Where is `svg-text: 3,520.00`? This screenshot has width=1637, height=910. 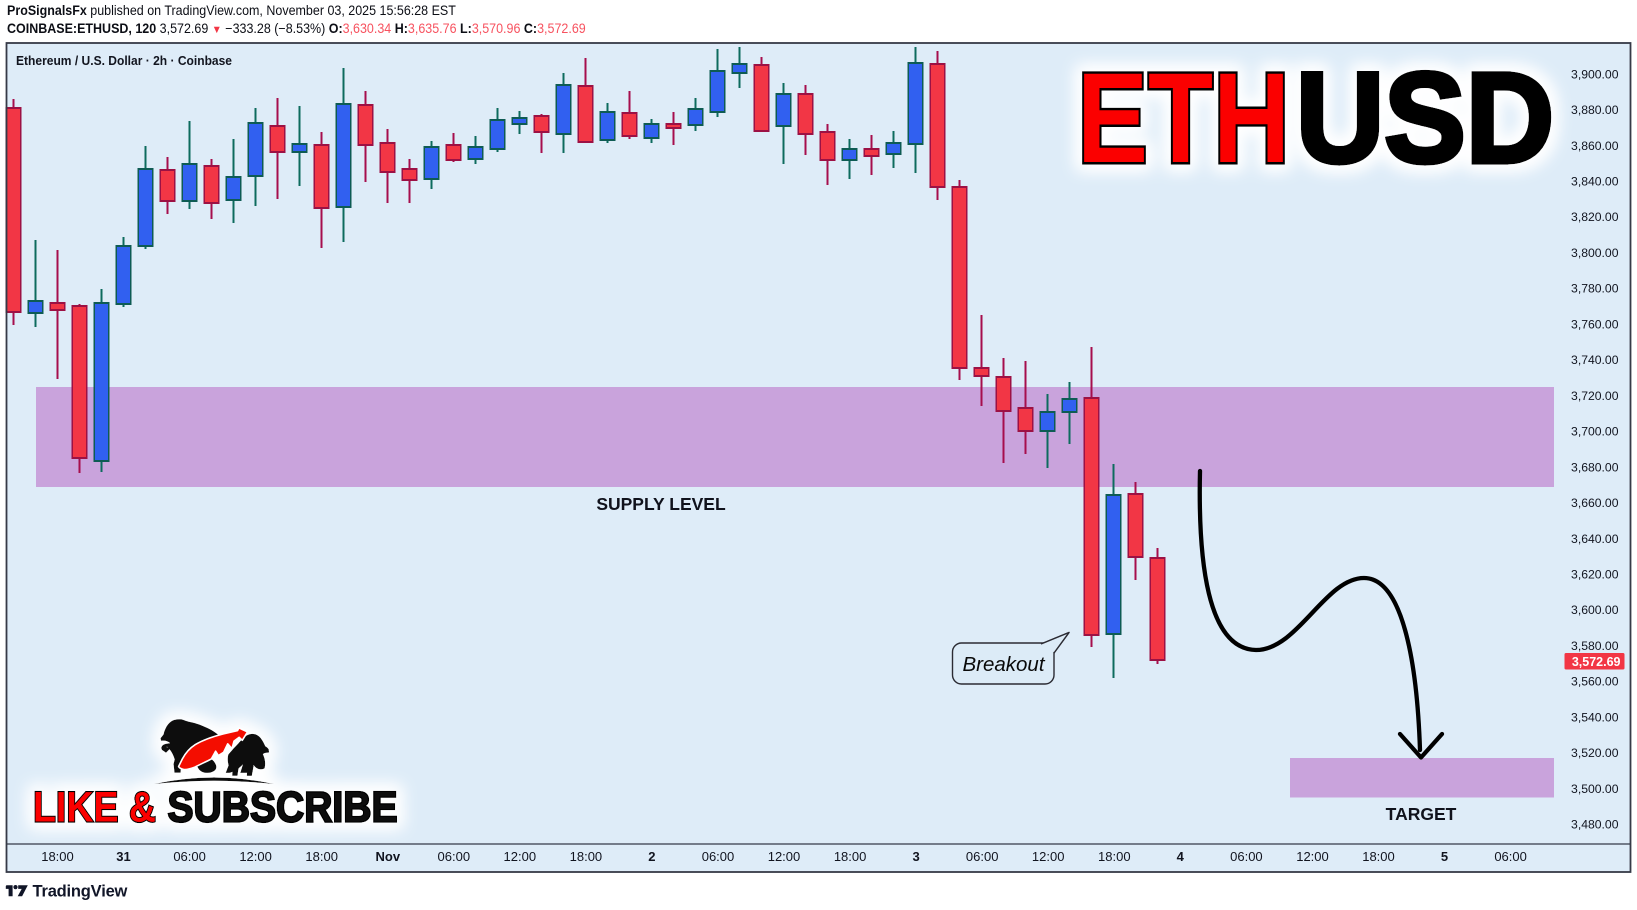
svg-text: 3,520.00 is located at coordinates (1595, 753).